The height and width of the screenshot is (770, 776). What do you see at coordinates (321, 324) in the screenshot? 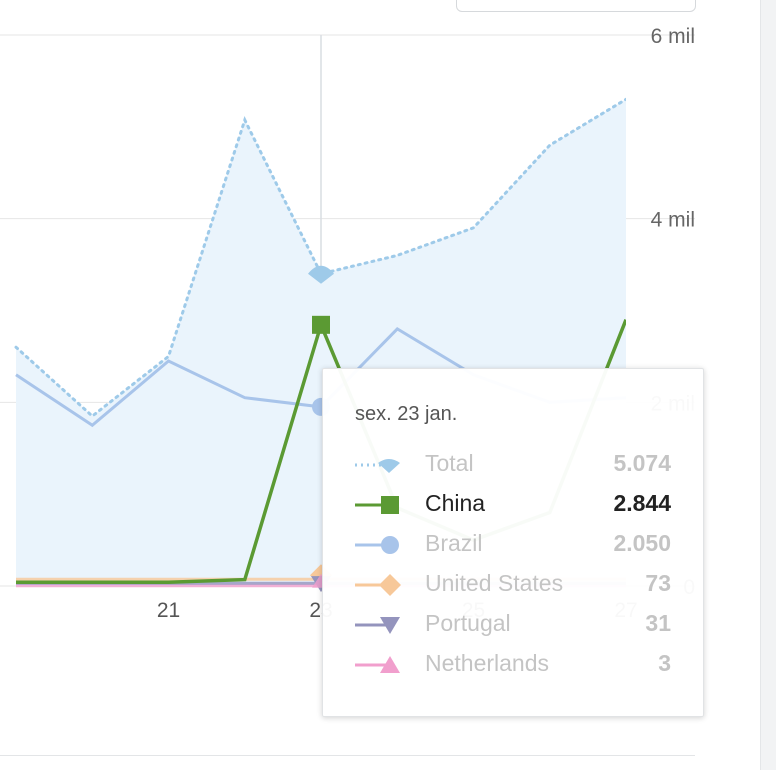
I see `point-china` at bounding box center [321, 324].